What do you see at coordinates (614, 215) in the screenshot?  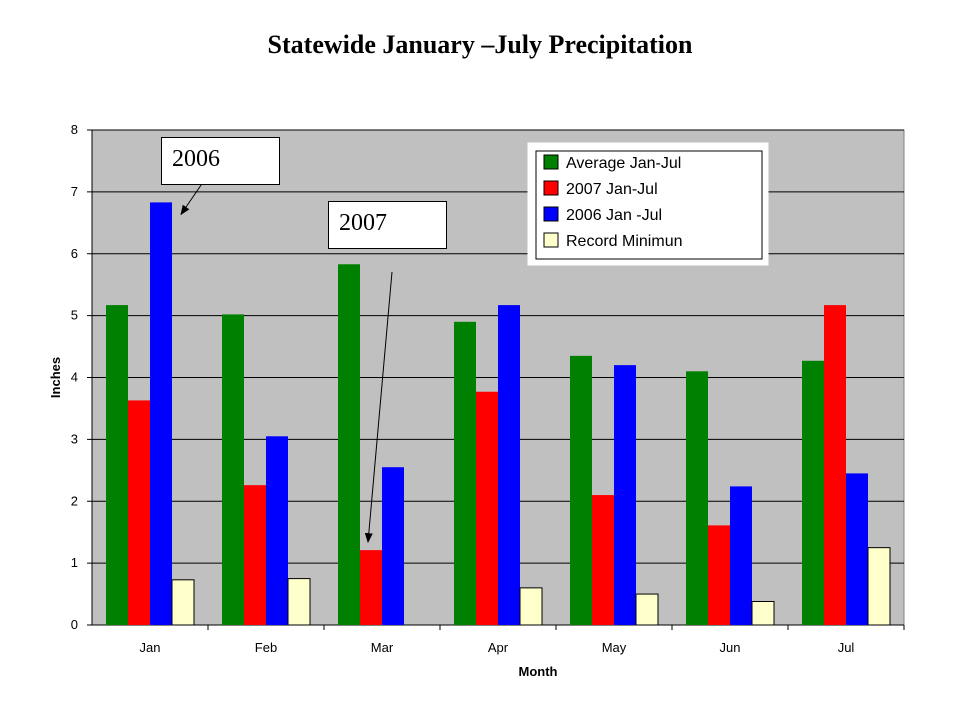 I see `legend-label: 2006 Jan -Jul` at bounding box center [614, 215].